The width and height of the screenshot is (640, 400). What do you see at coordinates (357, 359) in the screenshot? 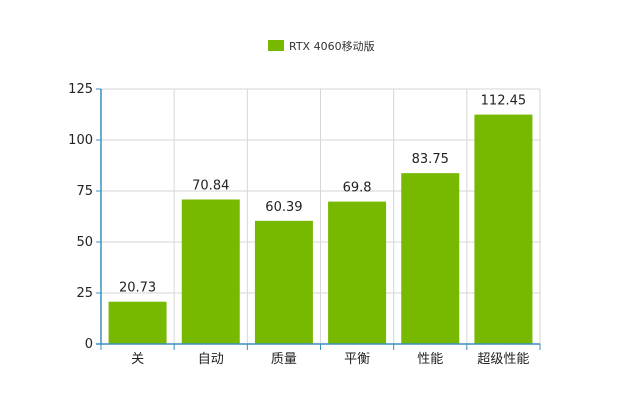
I see `x-category-label: 平衡` at bounding box center [357, 359].